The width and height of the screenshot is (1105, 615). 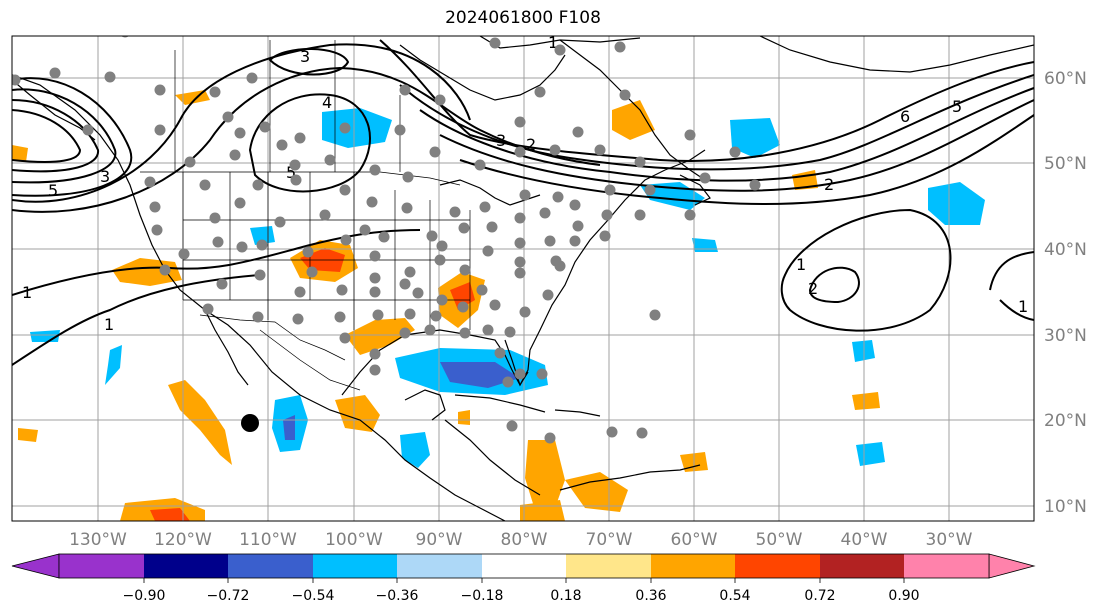 What do you see at coordinates (482, 72) in the screenshot?
I see `hudson-bay-coast` at bounding box center [482, 72].